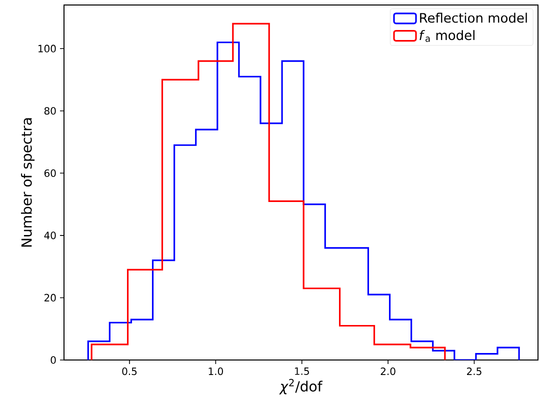 This screenshot has height=418, width=540. What do you see at coordinates (388, 372) in the screenshot?
I see `x-tick-label: 2.0` at bounding box center [388, 372].